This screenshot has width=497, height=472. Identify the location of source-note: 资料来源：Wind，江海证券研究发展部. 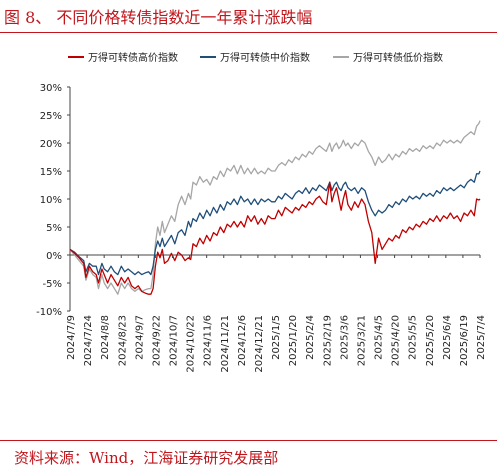
(146, 458).